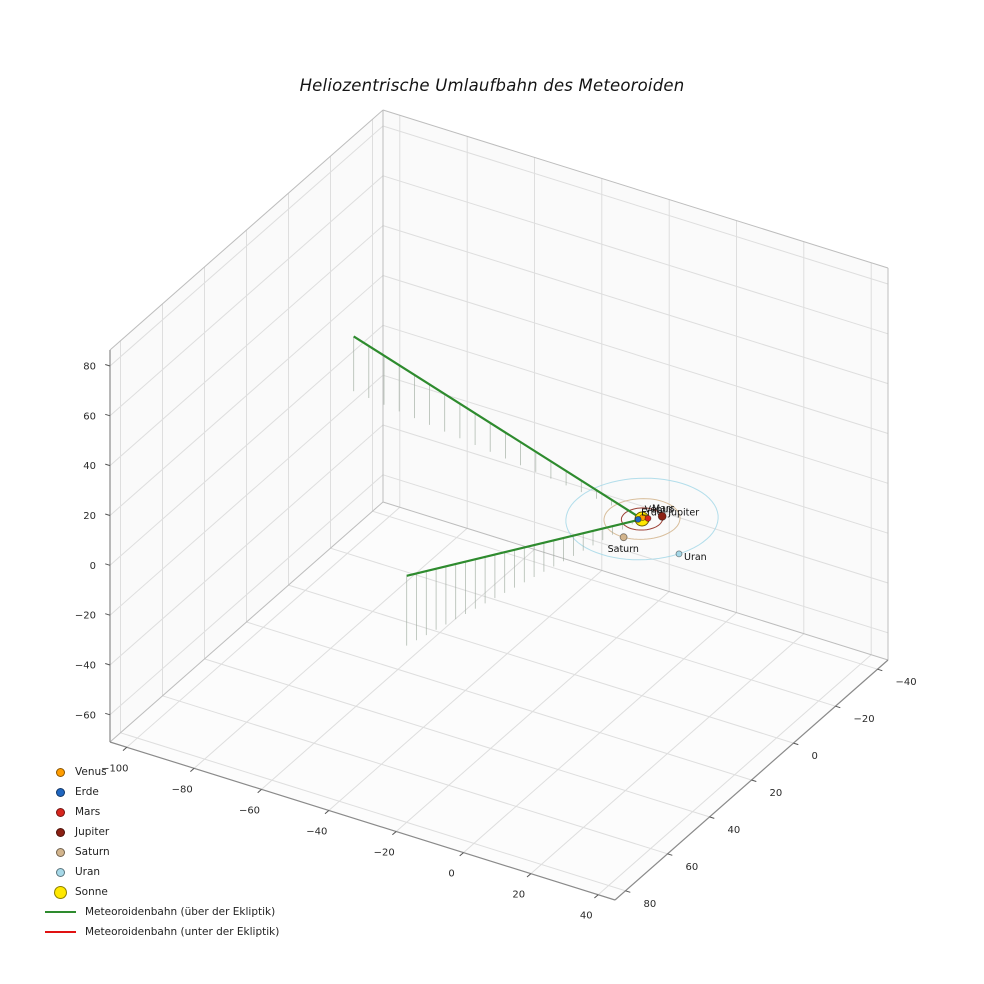 The image size is (984, 984). I want to click on legend-label: Erde, so click(87, 792).